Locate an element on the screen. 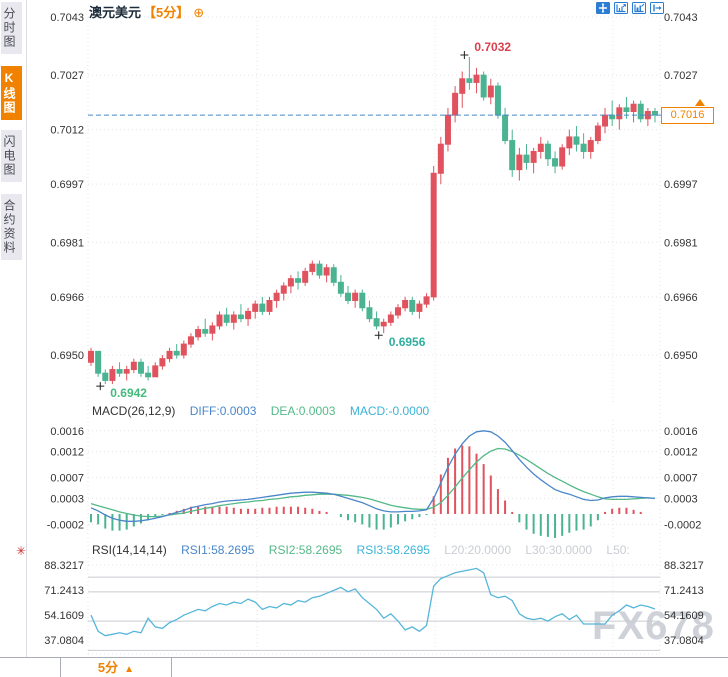  sidebar-tab-time-chart: 分时图 is located at coordinates (11, 28).